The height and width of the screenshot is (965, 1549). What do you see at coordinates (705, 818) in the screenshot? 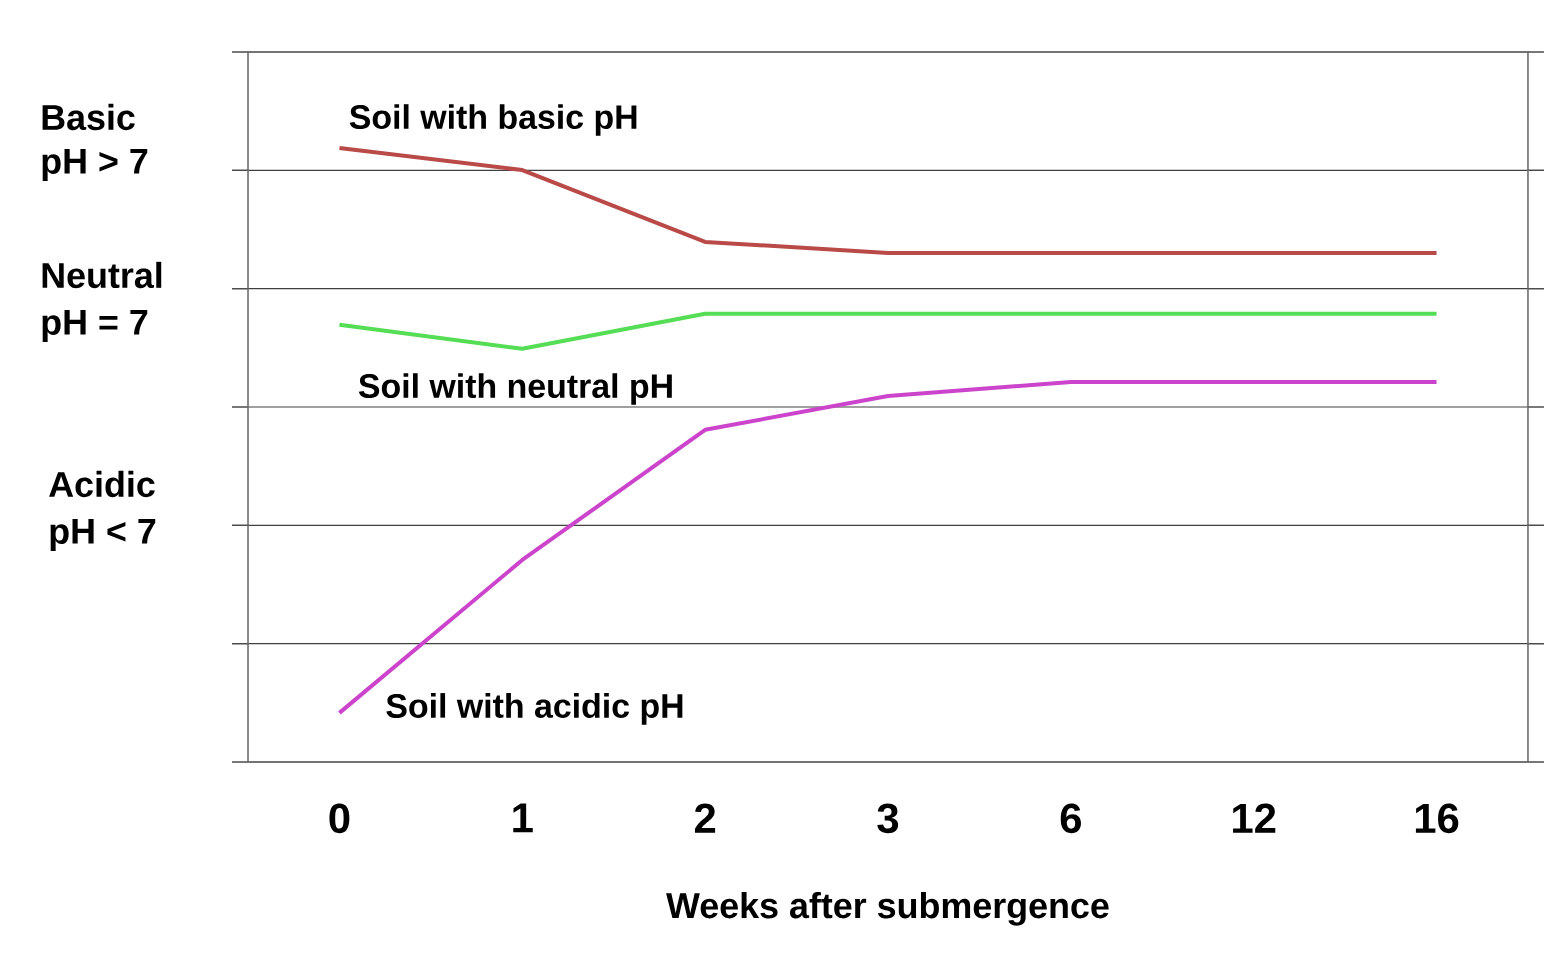
I see `x-tick-label: 2` at bounding box center [705, 818].